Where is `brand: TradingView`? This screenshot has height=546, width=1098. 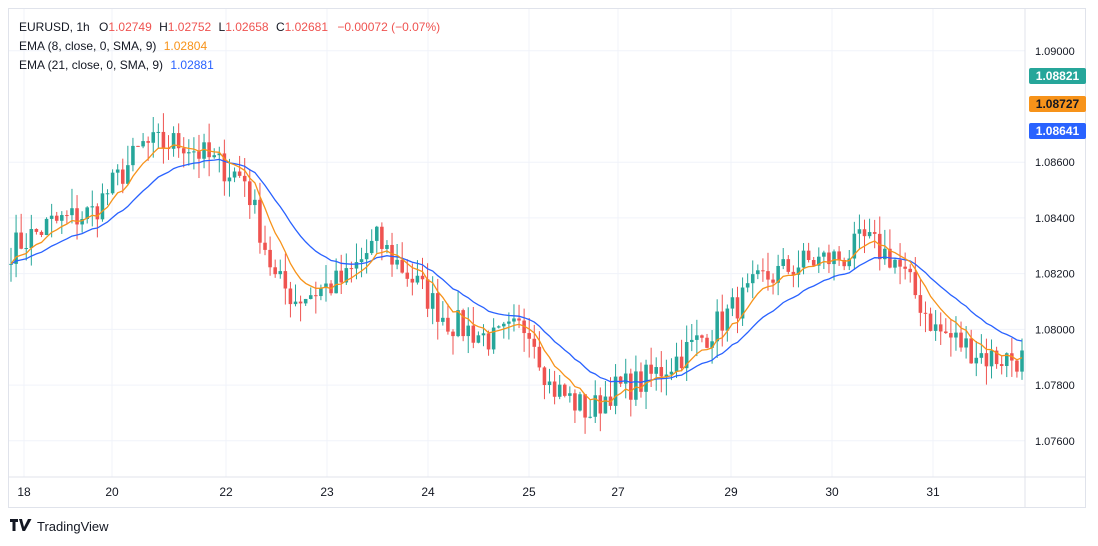 brand: TradingView is located at coordinates (59, 526).